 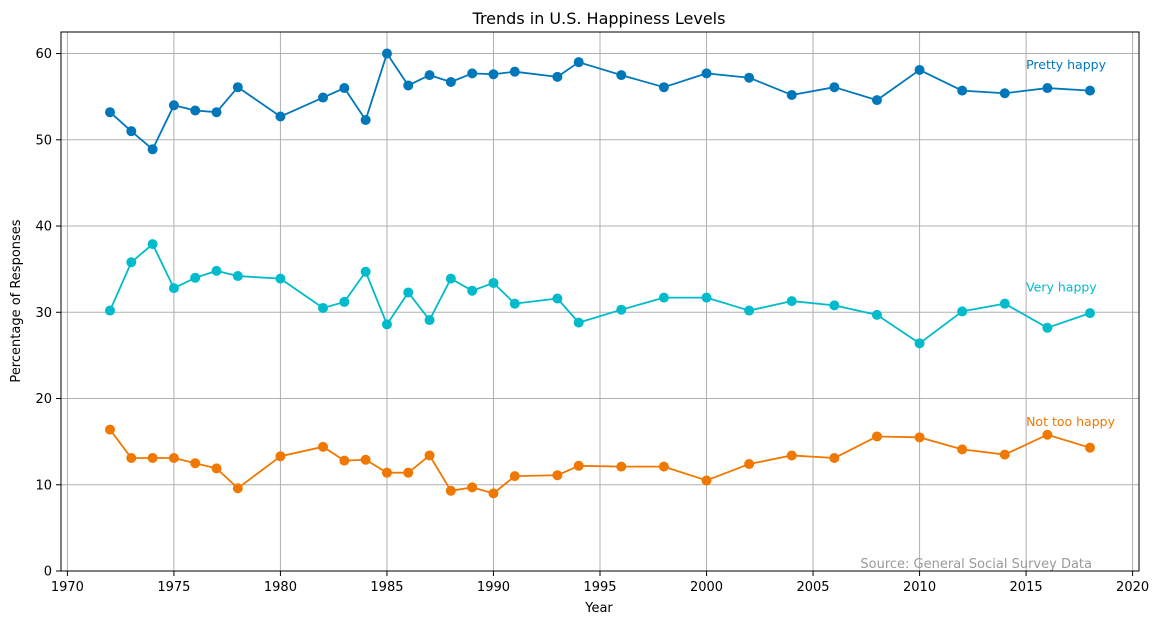 I want to click on series-label-pretty-happy: Pretty happy, so click(x=1066, y=64).